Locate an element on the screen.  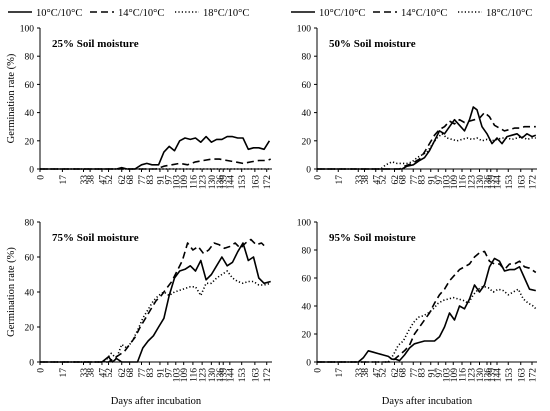
legend-label: 10°C/10°C is located at coordinates (342, 13).